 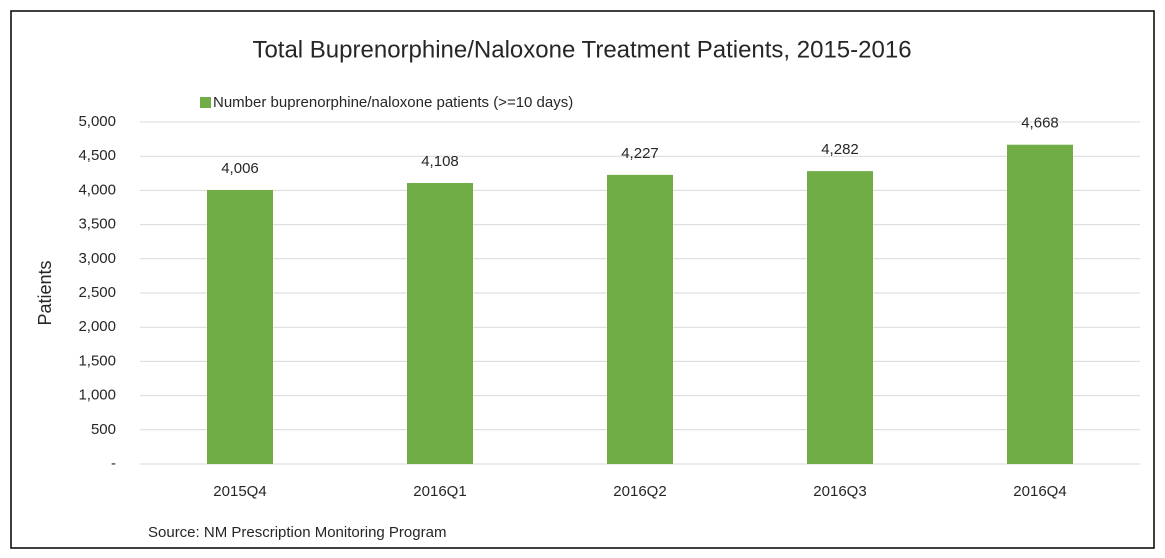 What do you see at coordinates (45, 292) in the screenshot?
I see `y-axis-label: Patients` at bounding box center [45, 292].